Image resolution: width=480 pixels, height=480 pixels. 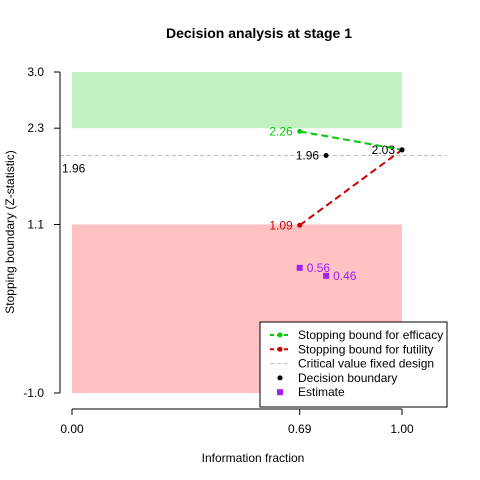 I want to click on critical-value-label: 1.96, so click(x=74, y=168).